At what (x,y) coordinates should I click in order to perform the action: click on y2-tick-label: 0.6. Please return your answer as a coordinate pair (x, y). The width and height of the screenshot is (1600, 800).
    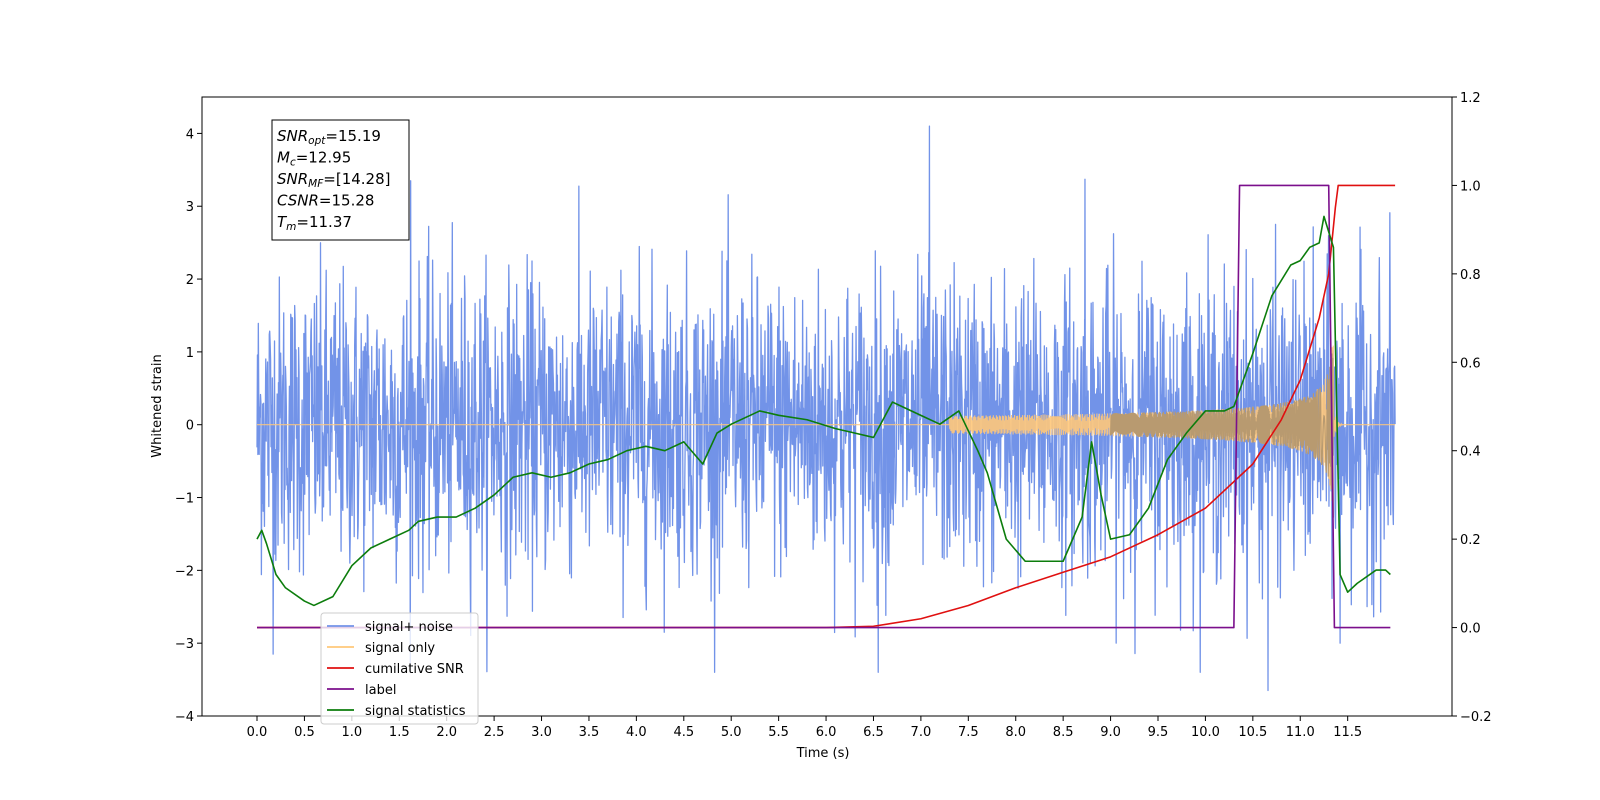
    Looking at the image, I should click on (1470, 363).